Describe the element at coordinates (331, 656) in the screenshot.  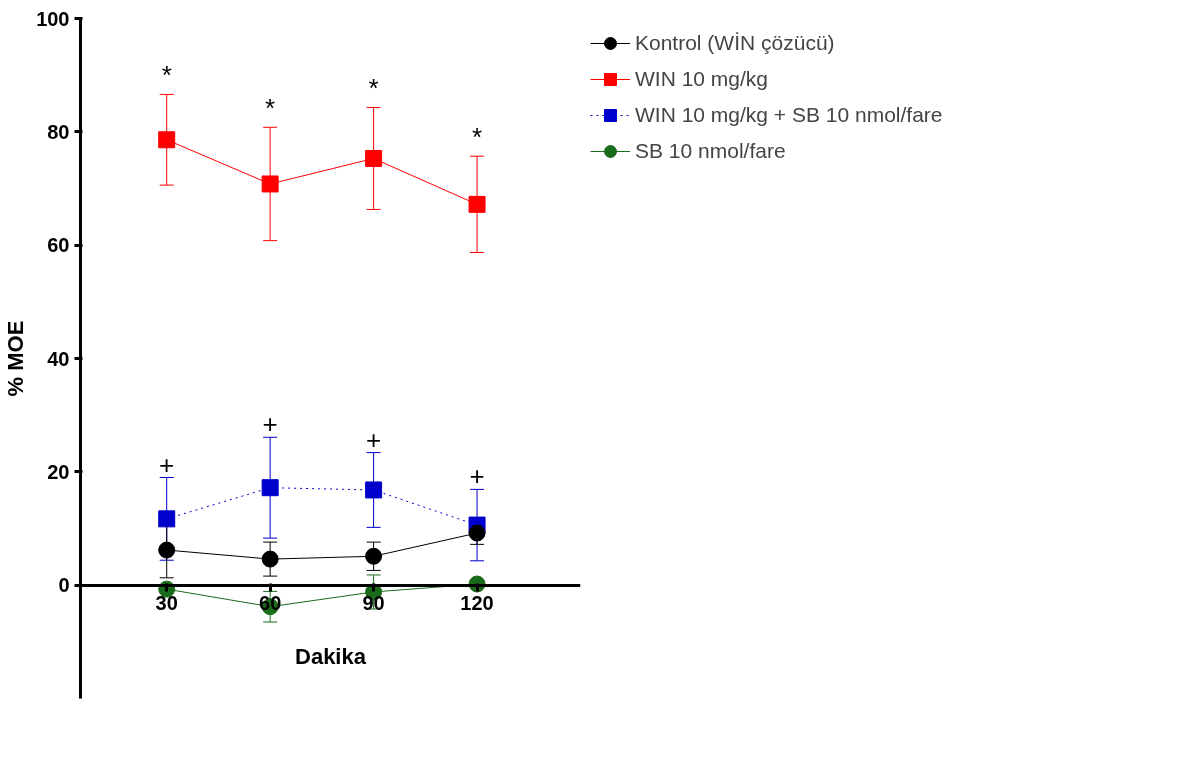
I see `x-axis-title: Dakika` at that location.